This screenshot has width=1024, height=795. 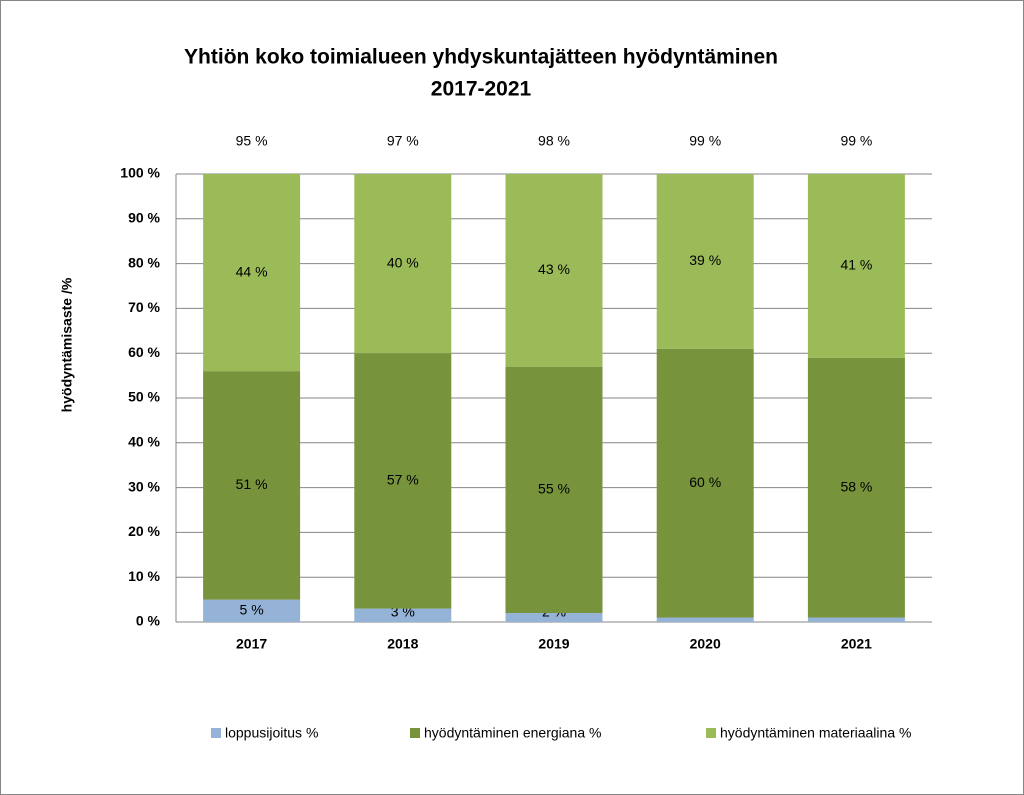 I want to click on y-tick-label: 100 %, so click(x=140, y=173).